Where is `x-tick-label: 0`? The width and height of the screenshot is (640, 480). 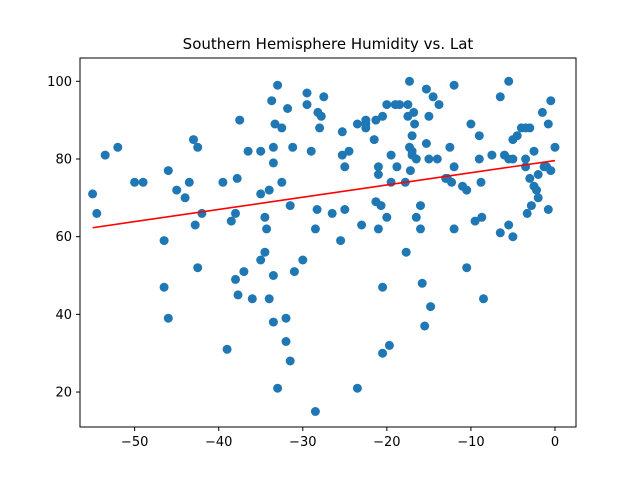
x-tick-label: 0 is located at coordinates (555, 442).